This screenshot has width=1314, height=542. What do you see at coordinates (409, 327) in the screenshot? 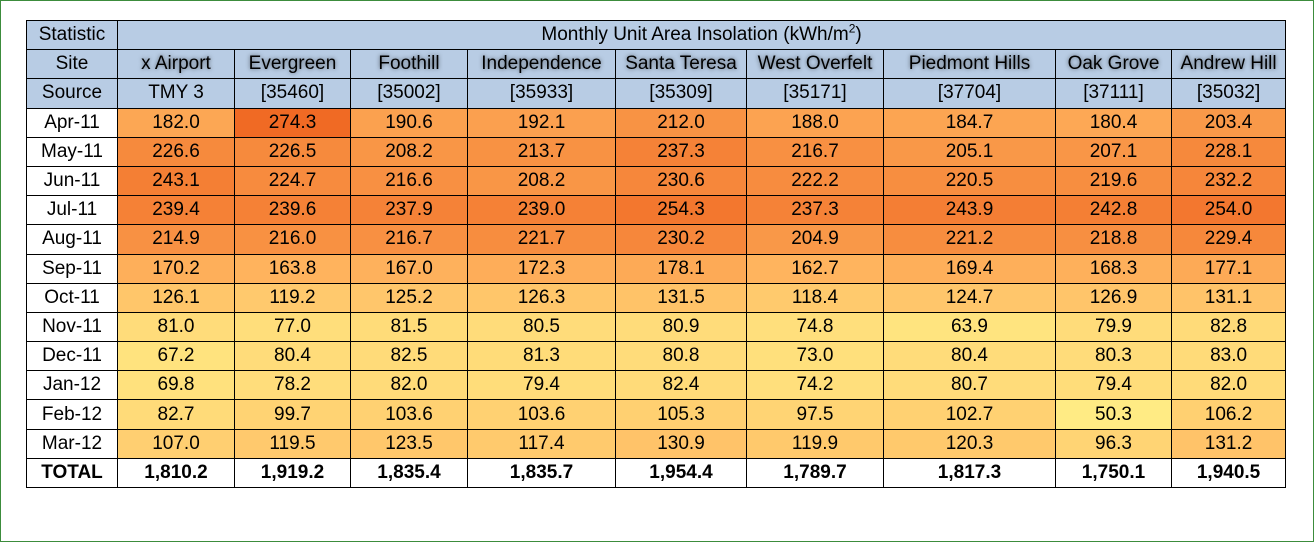
I see `data-cell: 81.5` at bounding box center [409, 327].